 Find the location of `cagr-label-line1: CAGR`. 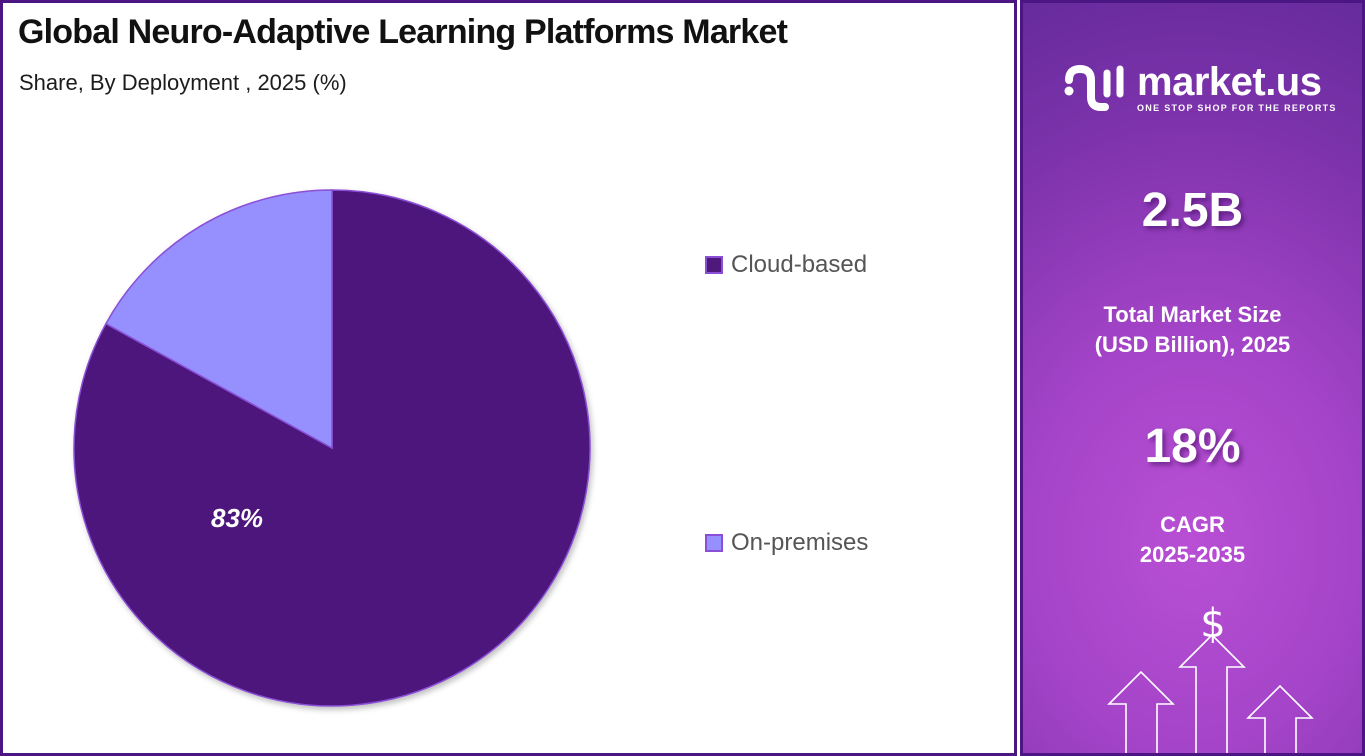

cagr-label-line1: CAGR is located at coordinates (1192, 524).